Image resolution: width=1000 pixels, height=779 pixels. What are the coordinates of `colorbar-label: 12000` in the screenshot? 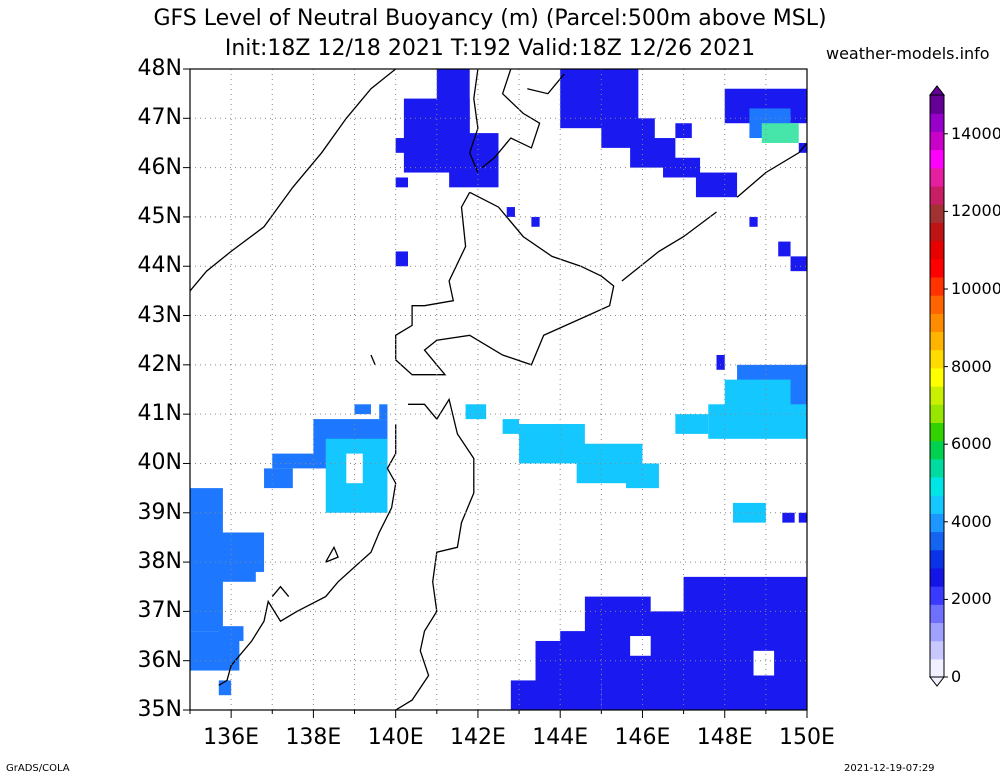 It's located at (975, 211).